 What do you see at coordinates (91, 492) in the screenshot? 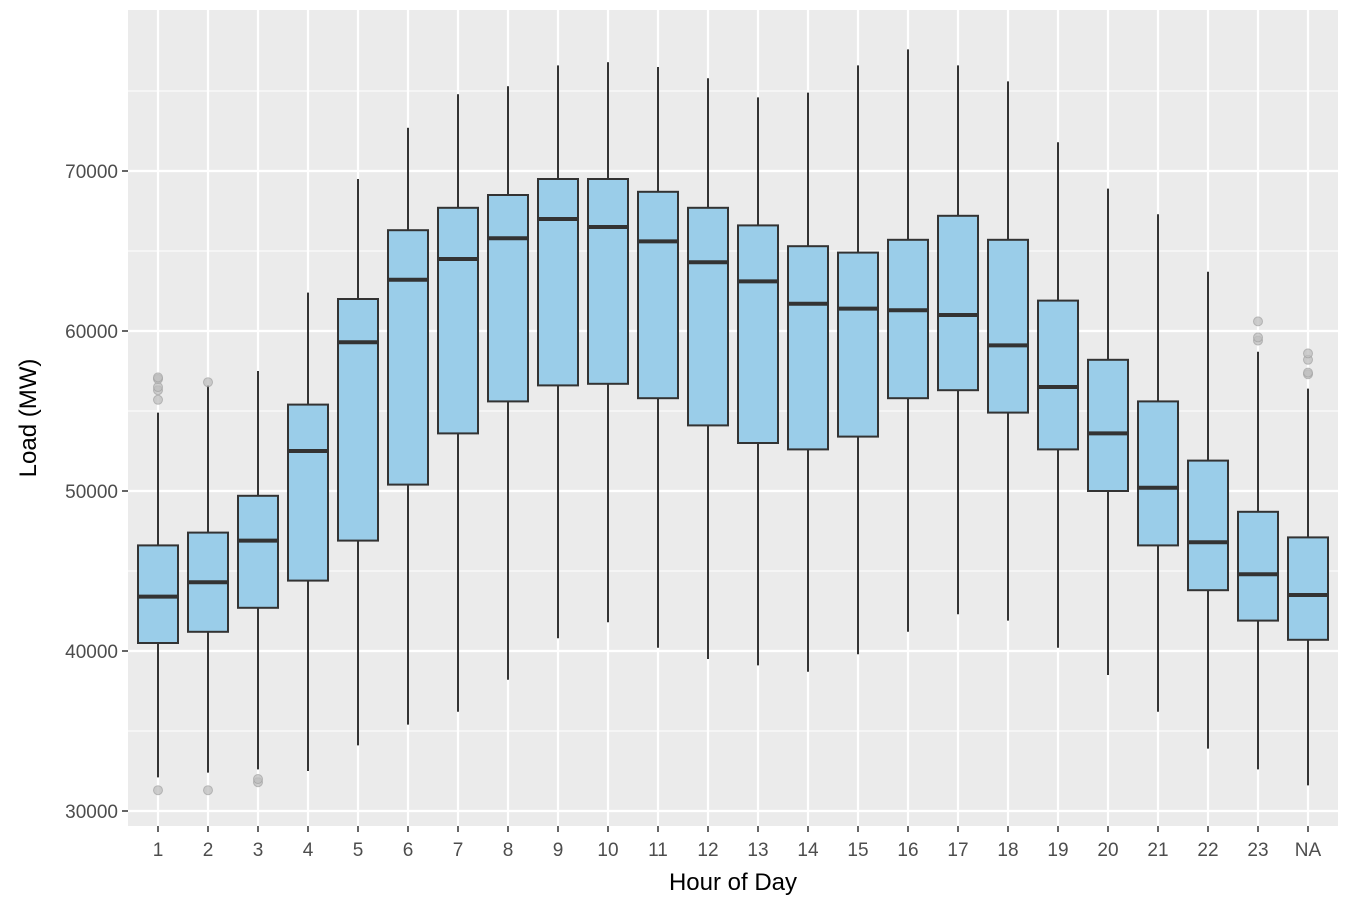
I see `y-tick-label: 50000` at bounding box center [91, 492].